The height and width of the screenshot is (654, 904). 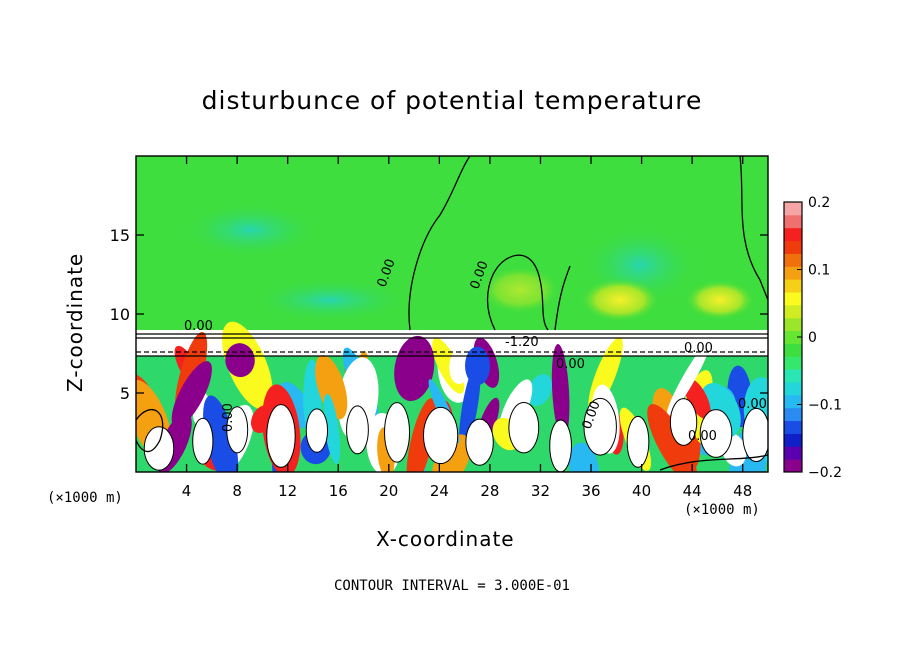 What do you see at coordinates (120, 314) in the screenshot?
I see `y-tick-label: 10` at bounding box center [120, 314].